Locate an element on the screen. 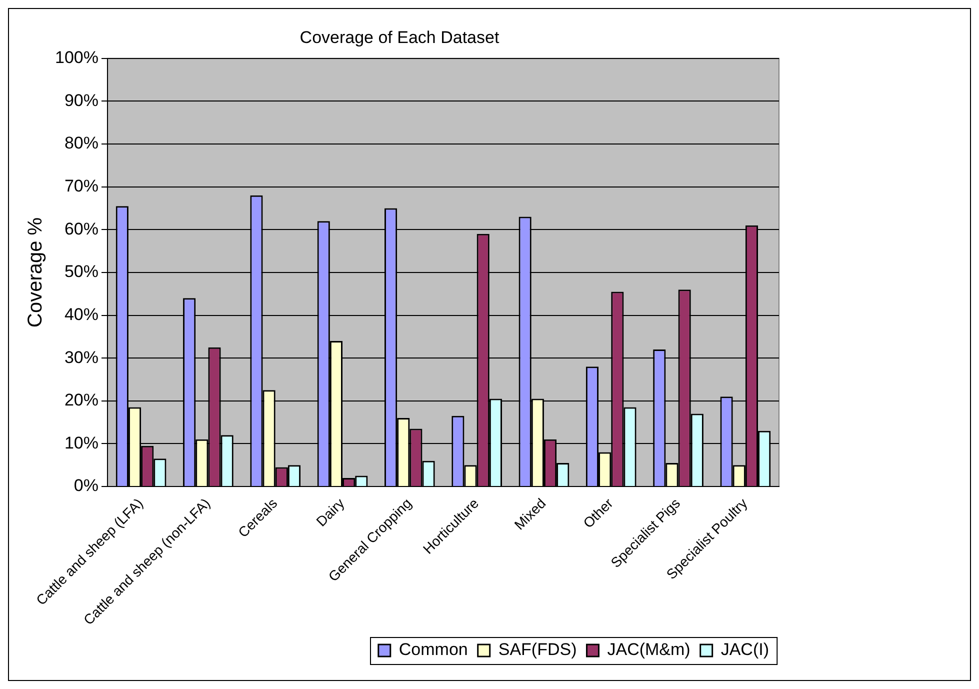 This screenshot has height=689, width=979. y-tick-label: 100% is located at coordinates (76, 58).